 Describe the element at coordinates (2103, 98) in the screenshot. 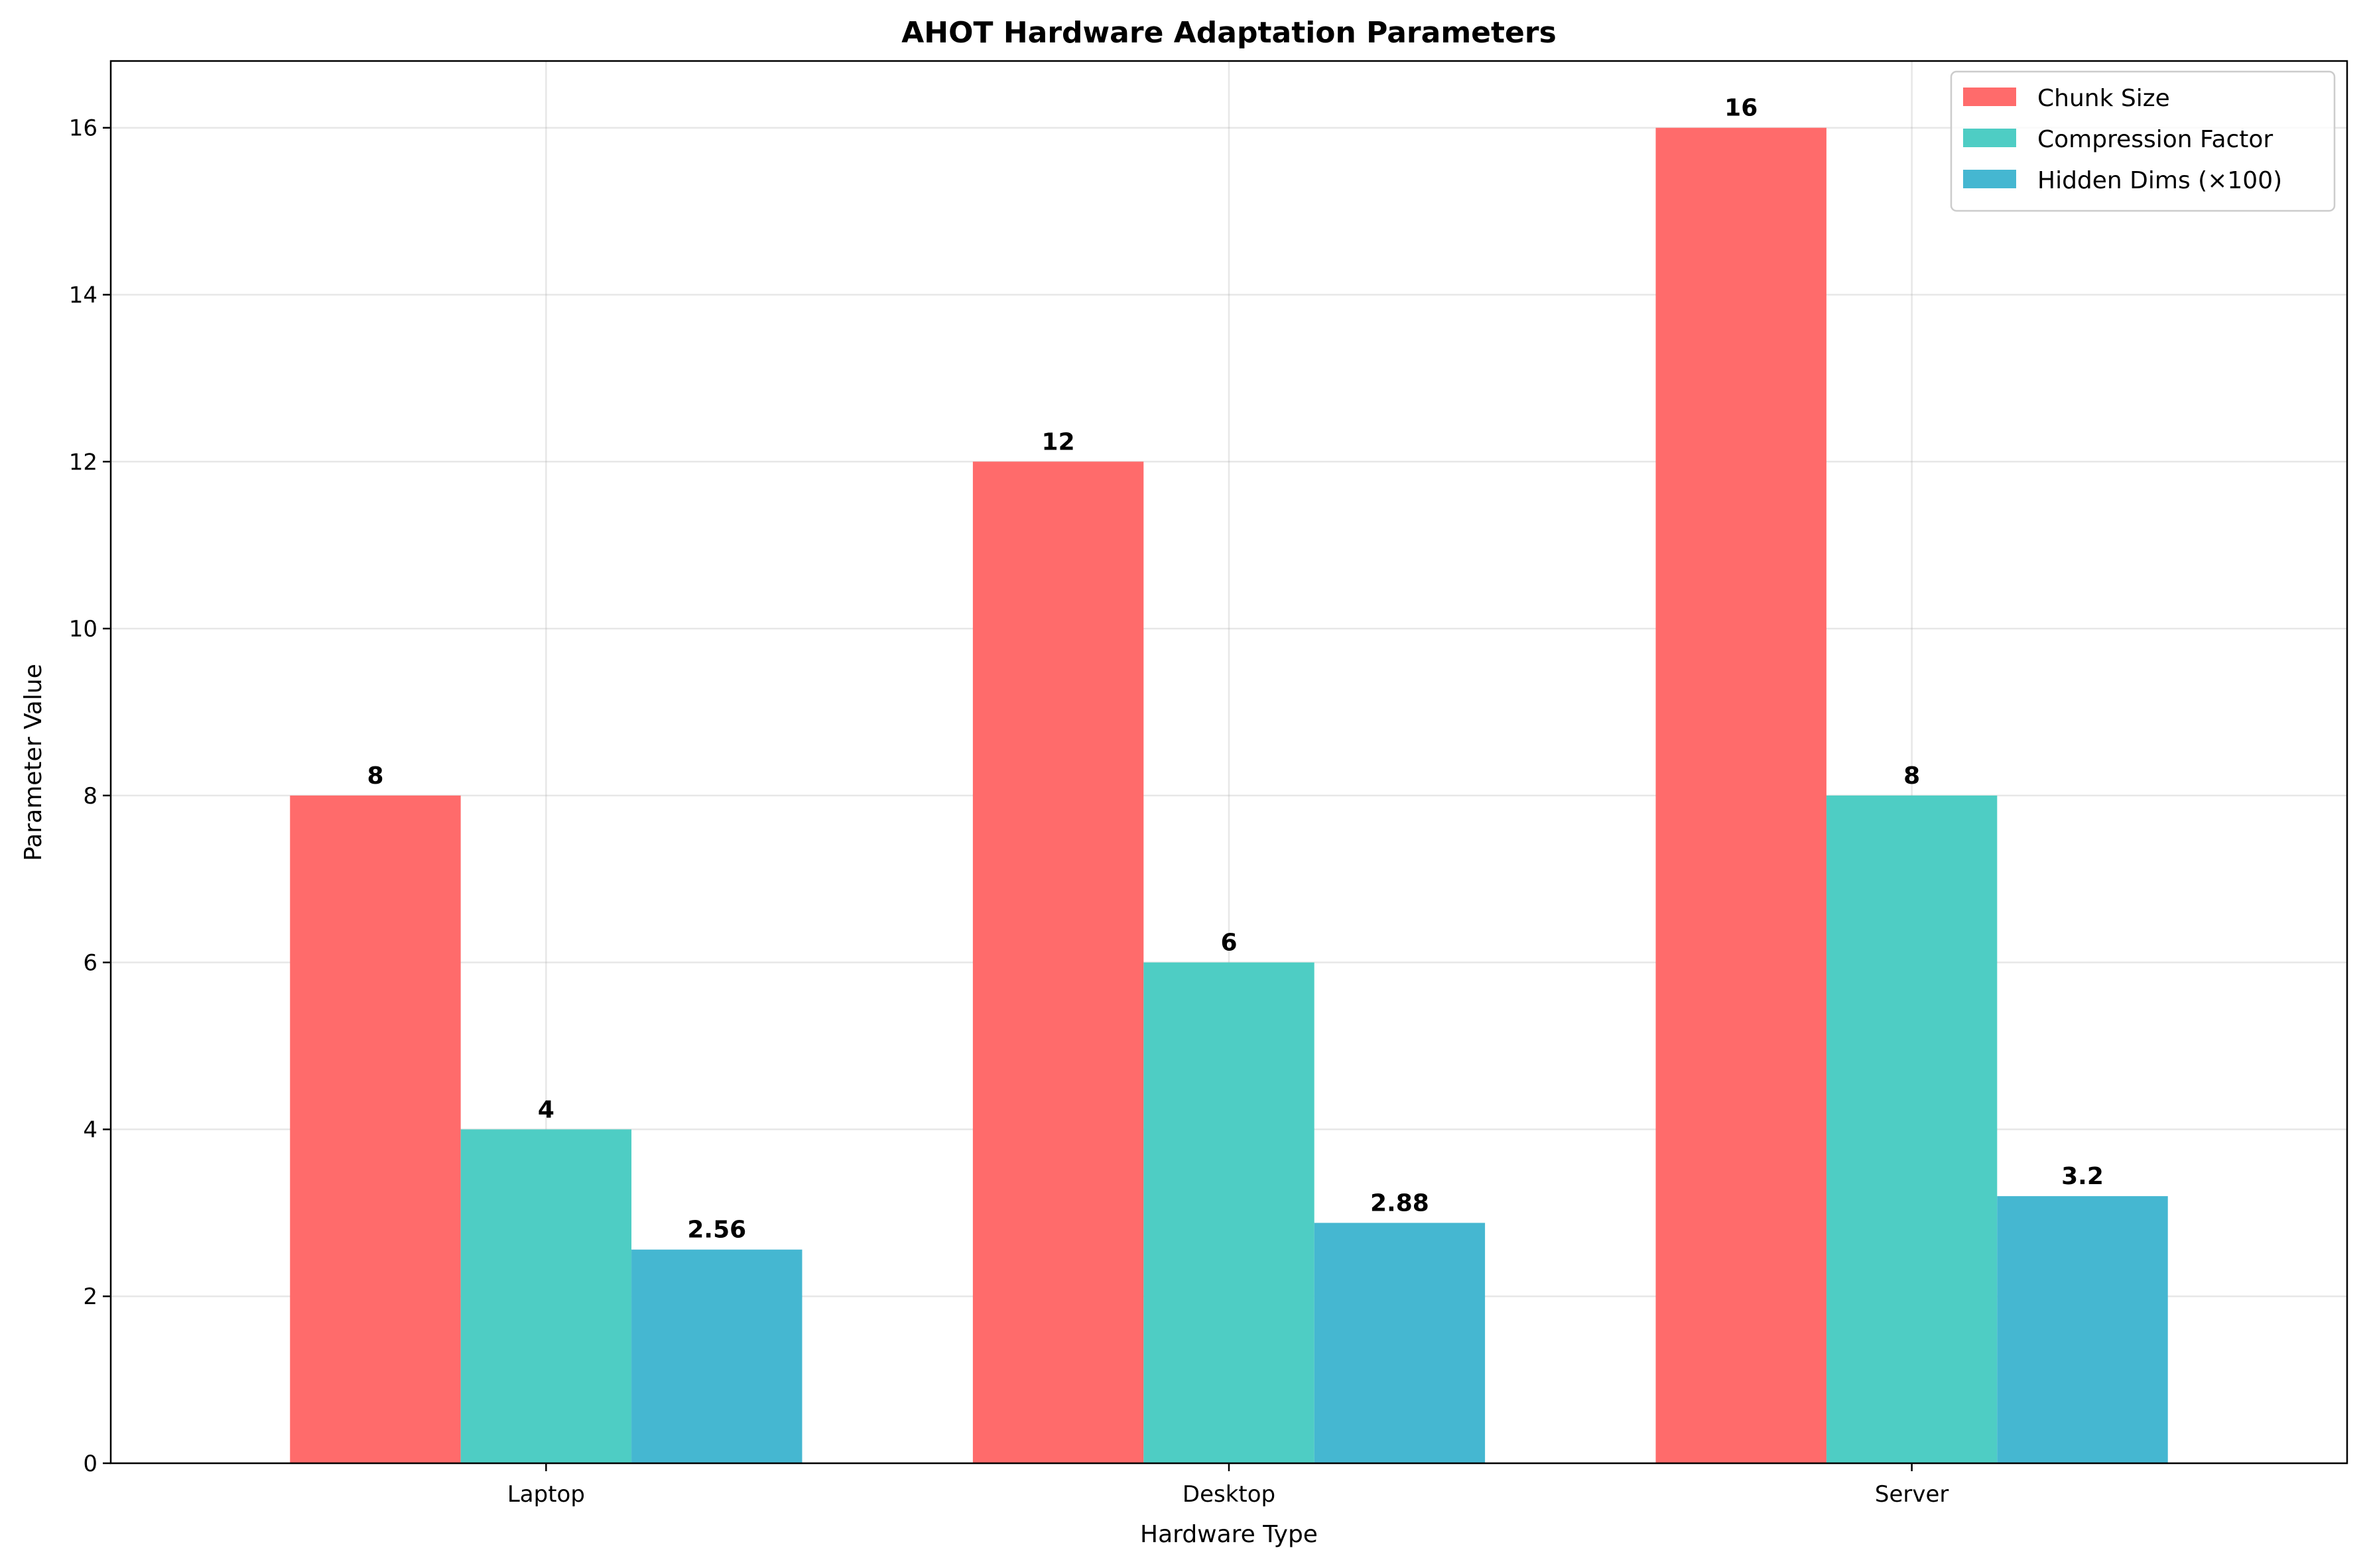

I see `legend-label: Chunk Size` at that location.